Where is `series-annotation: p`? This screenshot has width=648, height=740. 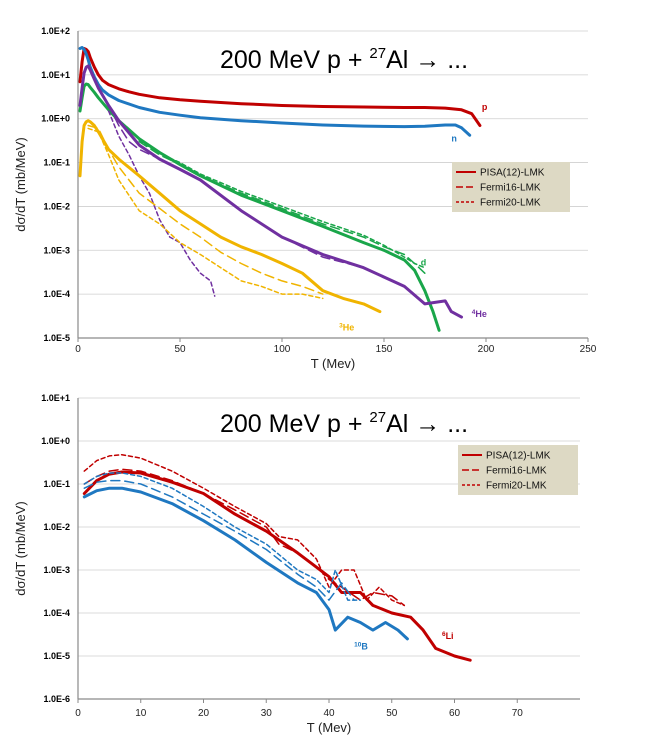
series-annotation: p is located at coordinates (485, 107).